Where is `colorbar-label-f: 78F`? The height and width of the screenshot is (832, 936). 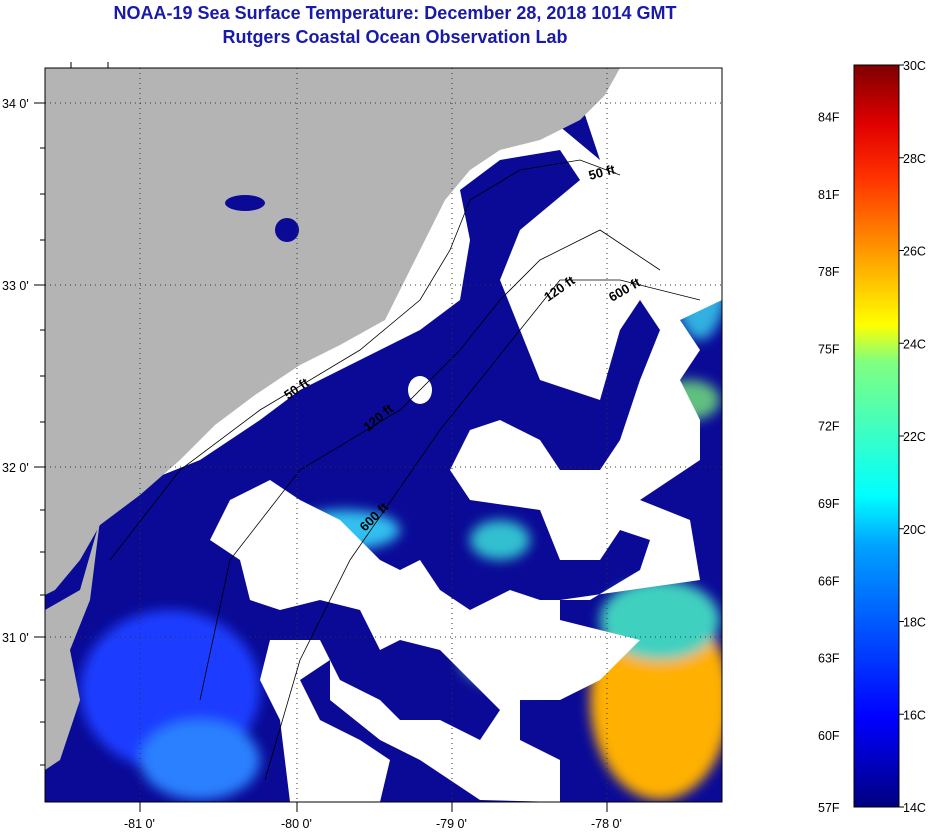 colorbar-label-f: 78F is located at coordinates (829, 272).